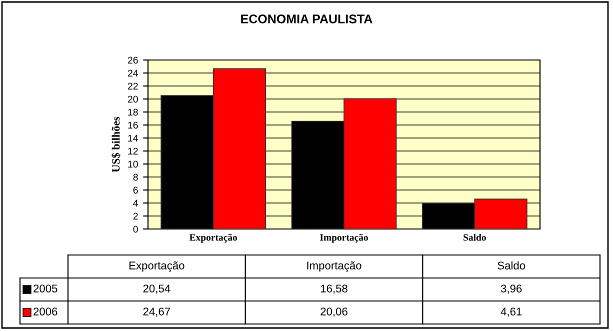 The image size is (613, 331). What do you see at coordinates (133, 112) in the screenshot?
I see `y-tick-label: 18` at bounding box center [133, 112].